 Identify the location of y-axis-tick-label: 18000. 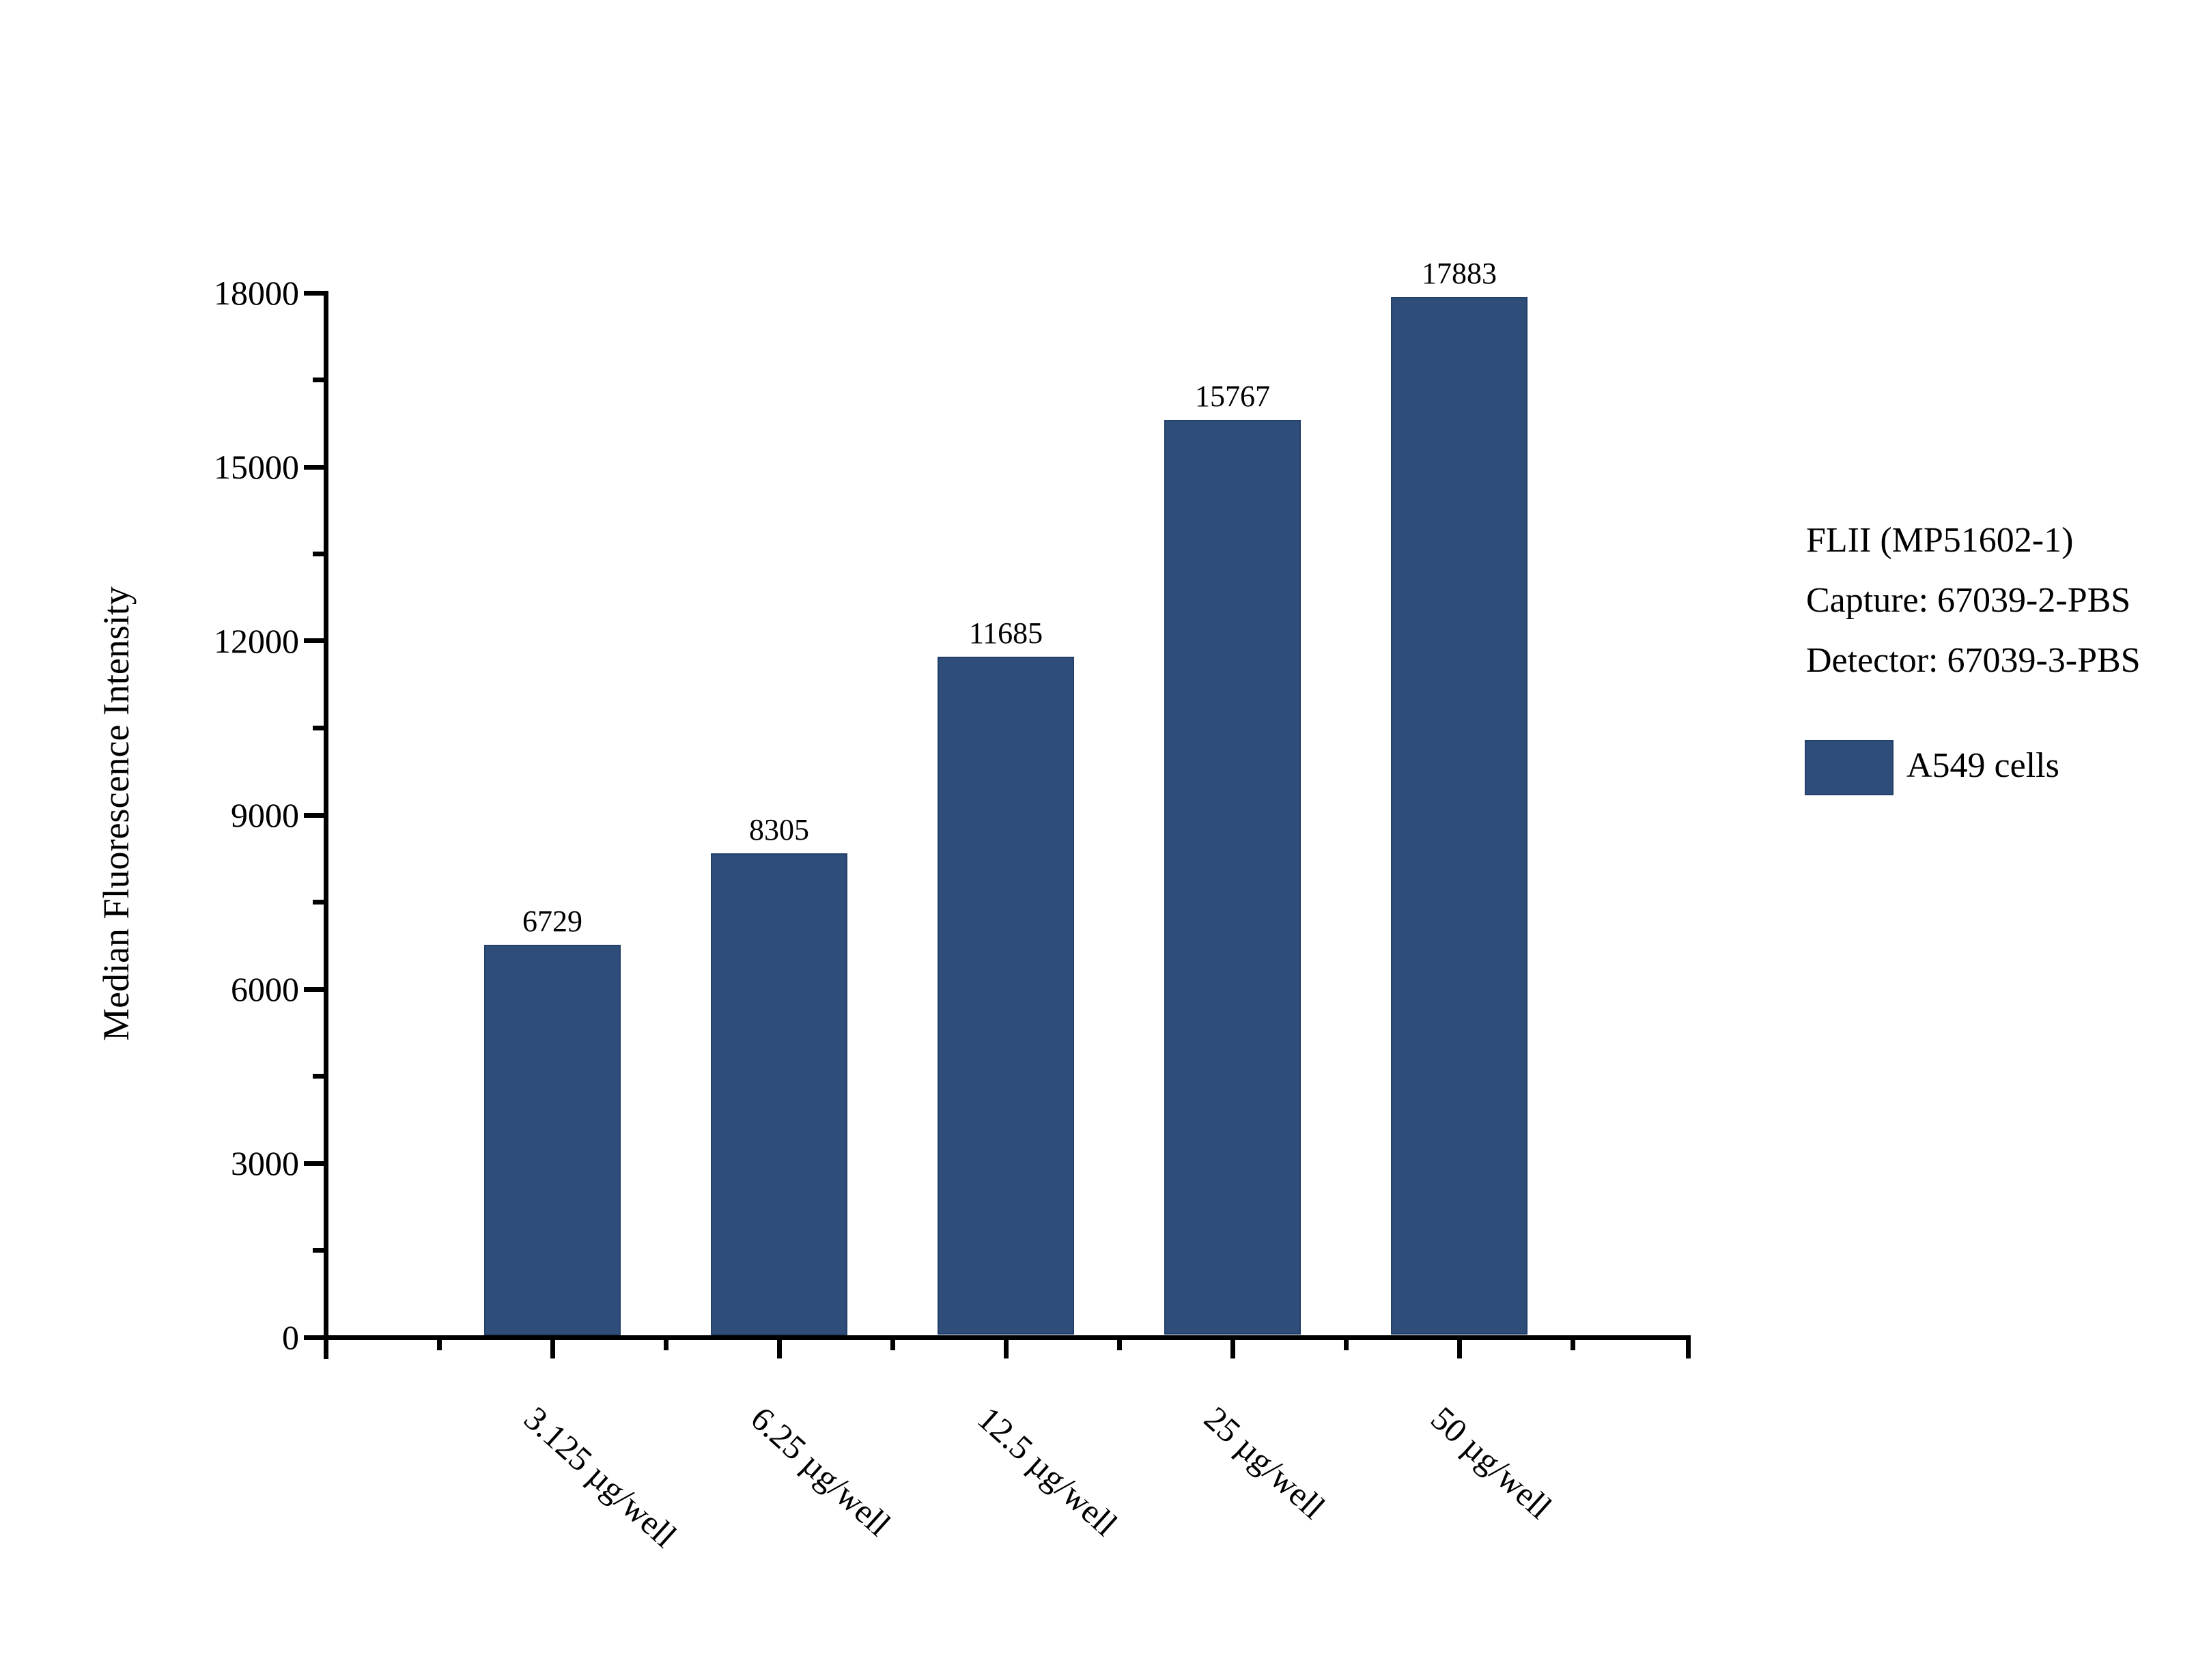
(256, 293).